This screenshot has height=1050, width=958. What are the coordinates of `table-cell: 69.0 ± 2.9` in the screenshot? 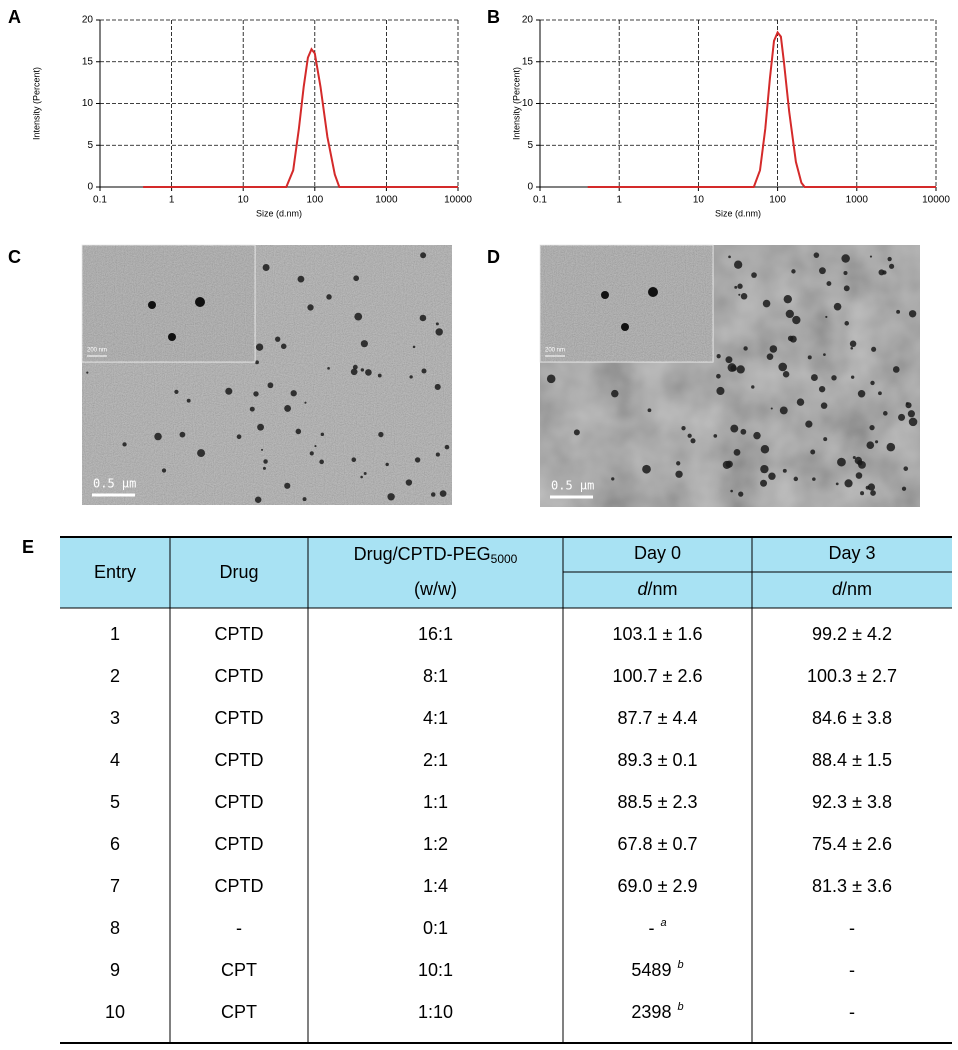 It's located at (658, 886).